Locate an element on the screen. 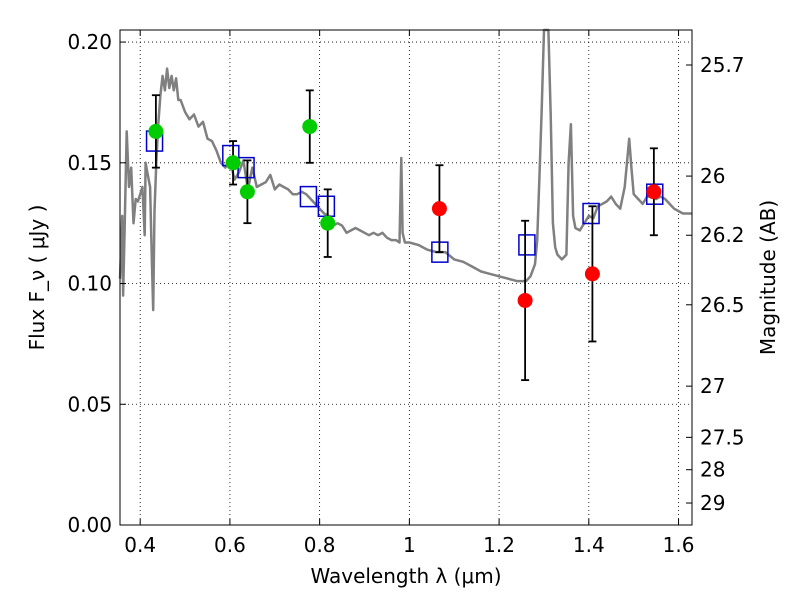  x-tick-label: 1 is located at coordinates (409, 545).